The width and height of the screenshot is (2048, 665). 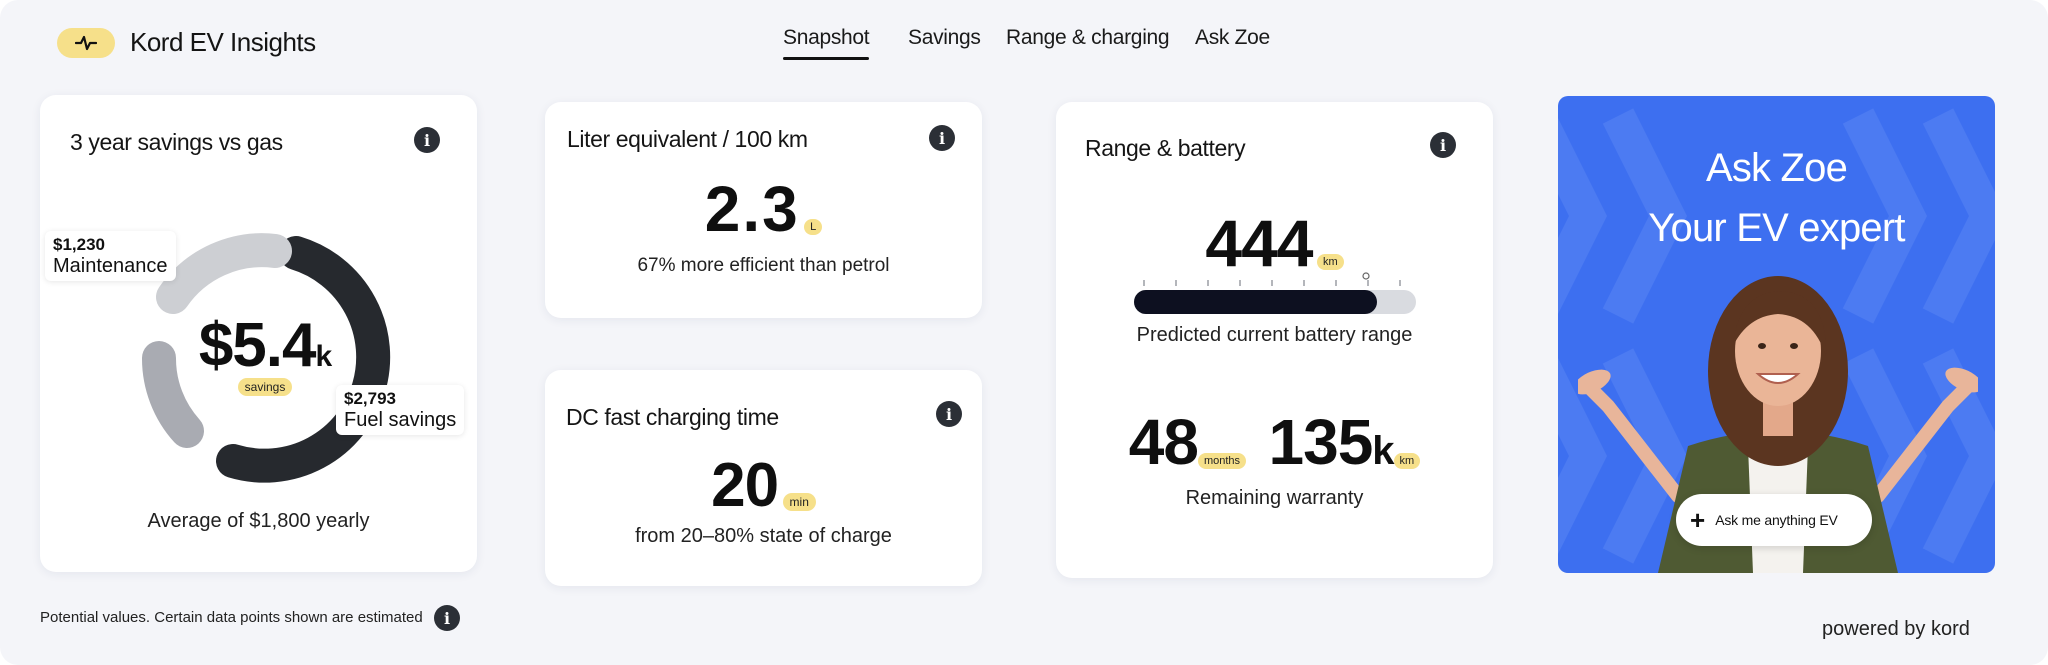 What do you see at coordinates (752, 209) in the screenshot?
I see `liter-value: 2.3` at bounding box center [752, 209].